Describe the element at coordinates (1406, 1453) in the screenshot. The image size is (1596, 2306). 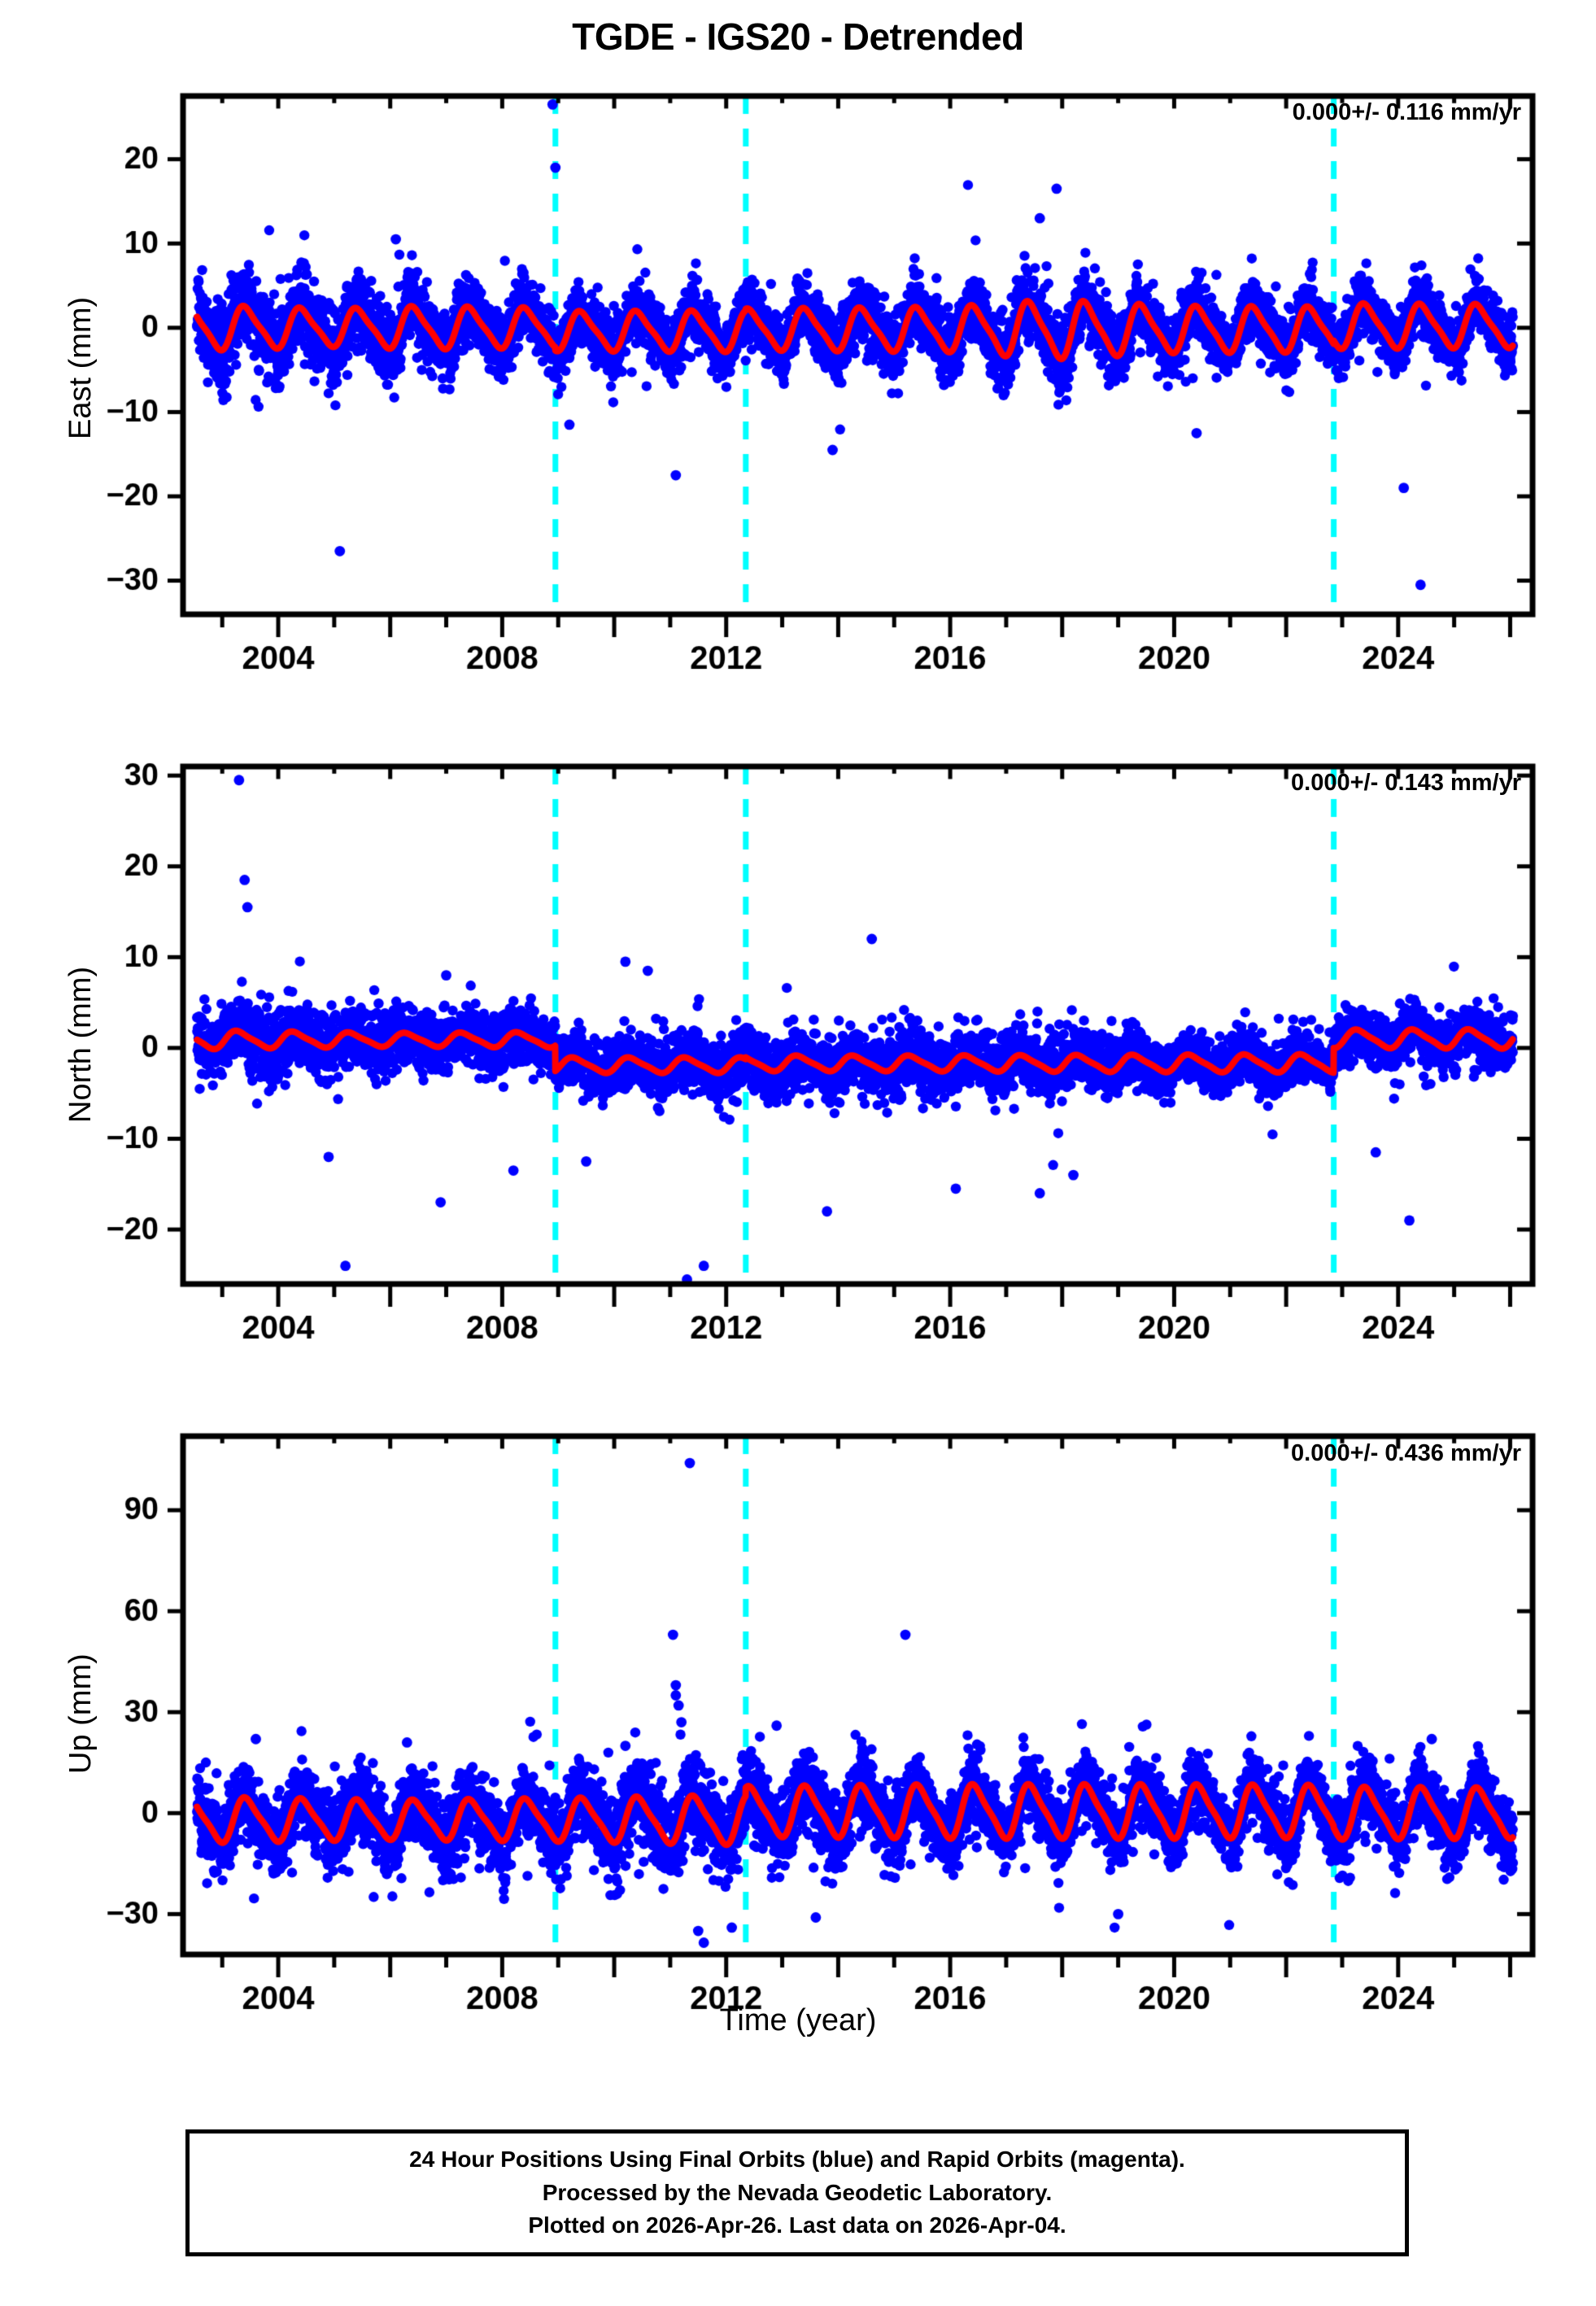
I see `rate-annotation-up: 0.000+/- 0.436 mm/yr` at that location.